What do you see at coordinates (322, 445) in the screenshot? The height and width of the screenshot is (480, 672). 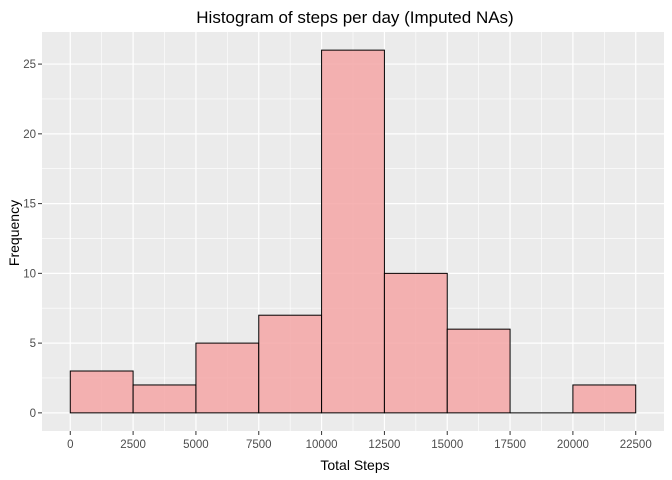 I see `x-tick-label: 10000` at bounding box center [322, 445].